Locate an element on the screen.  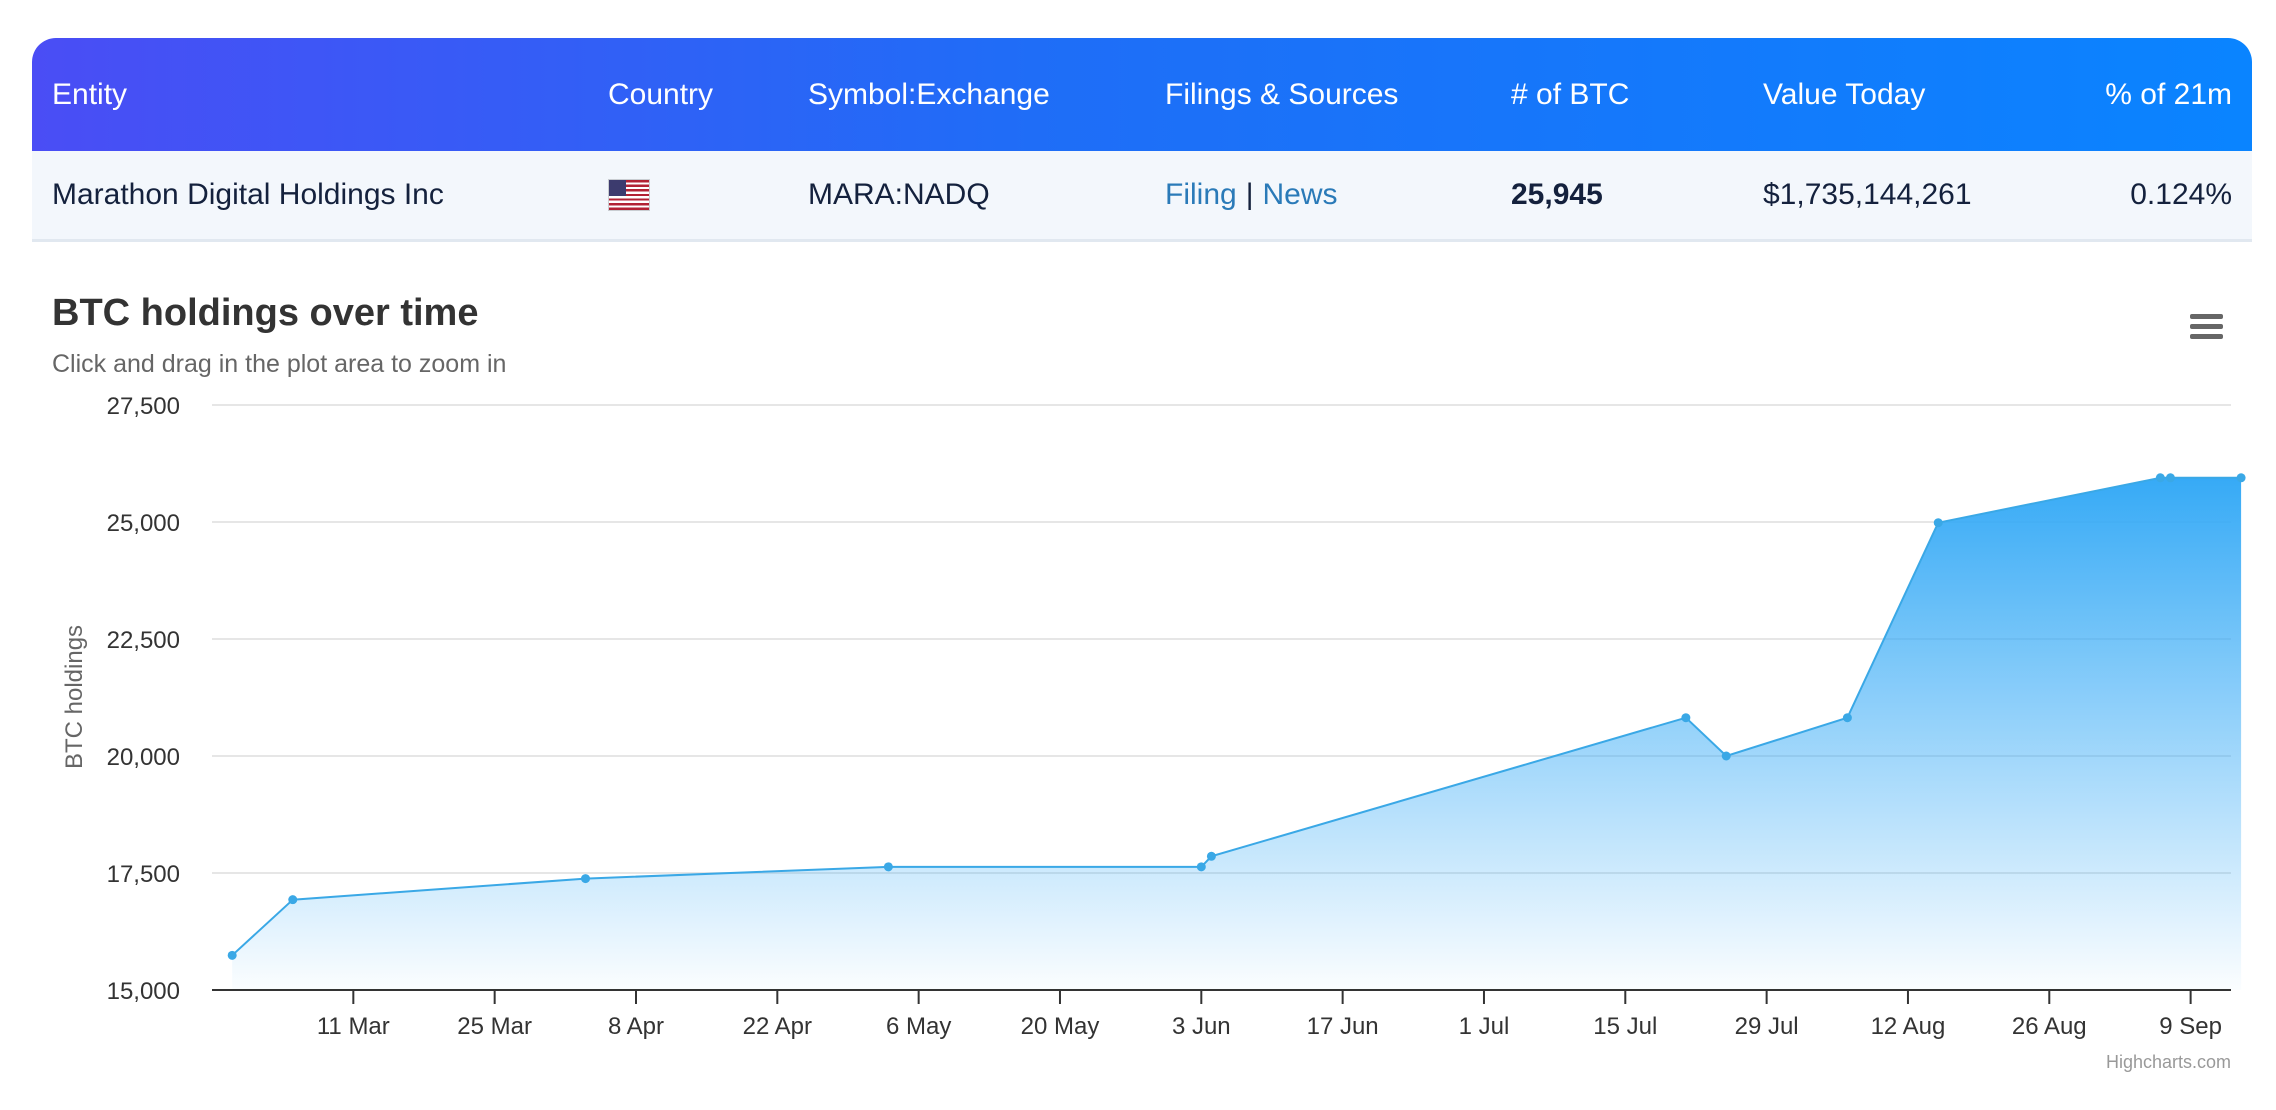
header-btc: # of BTC is located at coordinates (1570, 94).